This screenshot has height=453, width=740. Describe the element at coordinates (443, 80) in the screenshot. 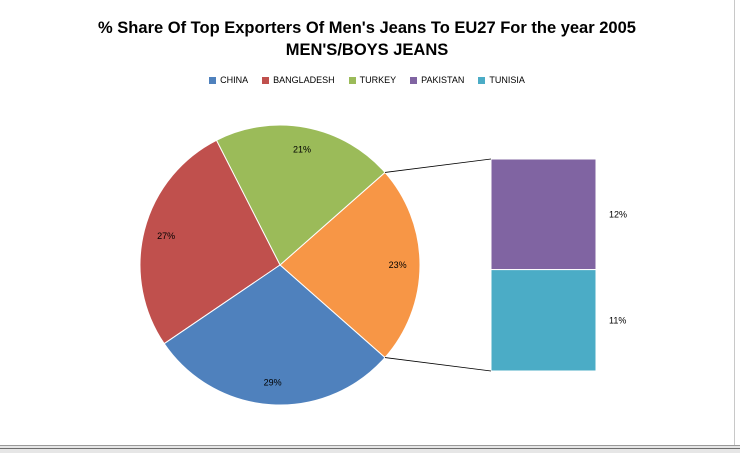

I see `legend-label: PAKISTAN` at that location.